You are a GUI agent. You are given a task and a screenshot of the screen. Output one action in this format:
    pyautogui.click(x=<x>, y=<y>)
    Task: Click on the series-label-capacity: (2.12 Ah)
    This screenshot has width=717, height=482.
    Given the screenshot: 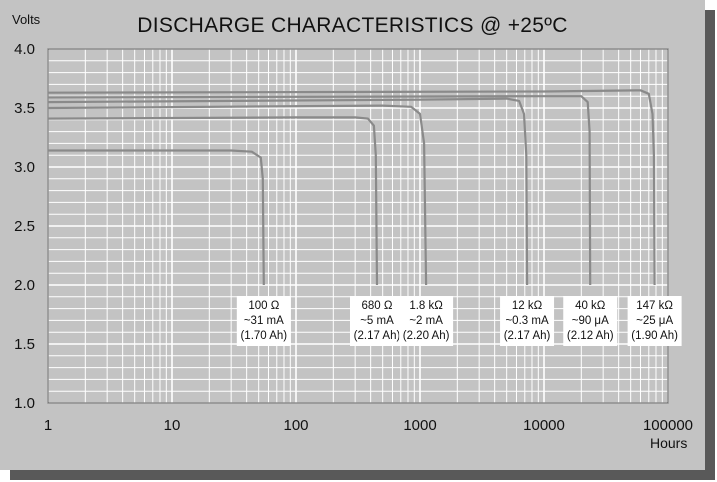 What is the action you would take?
    pyautogui.click(x=590, y=336)
    